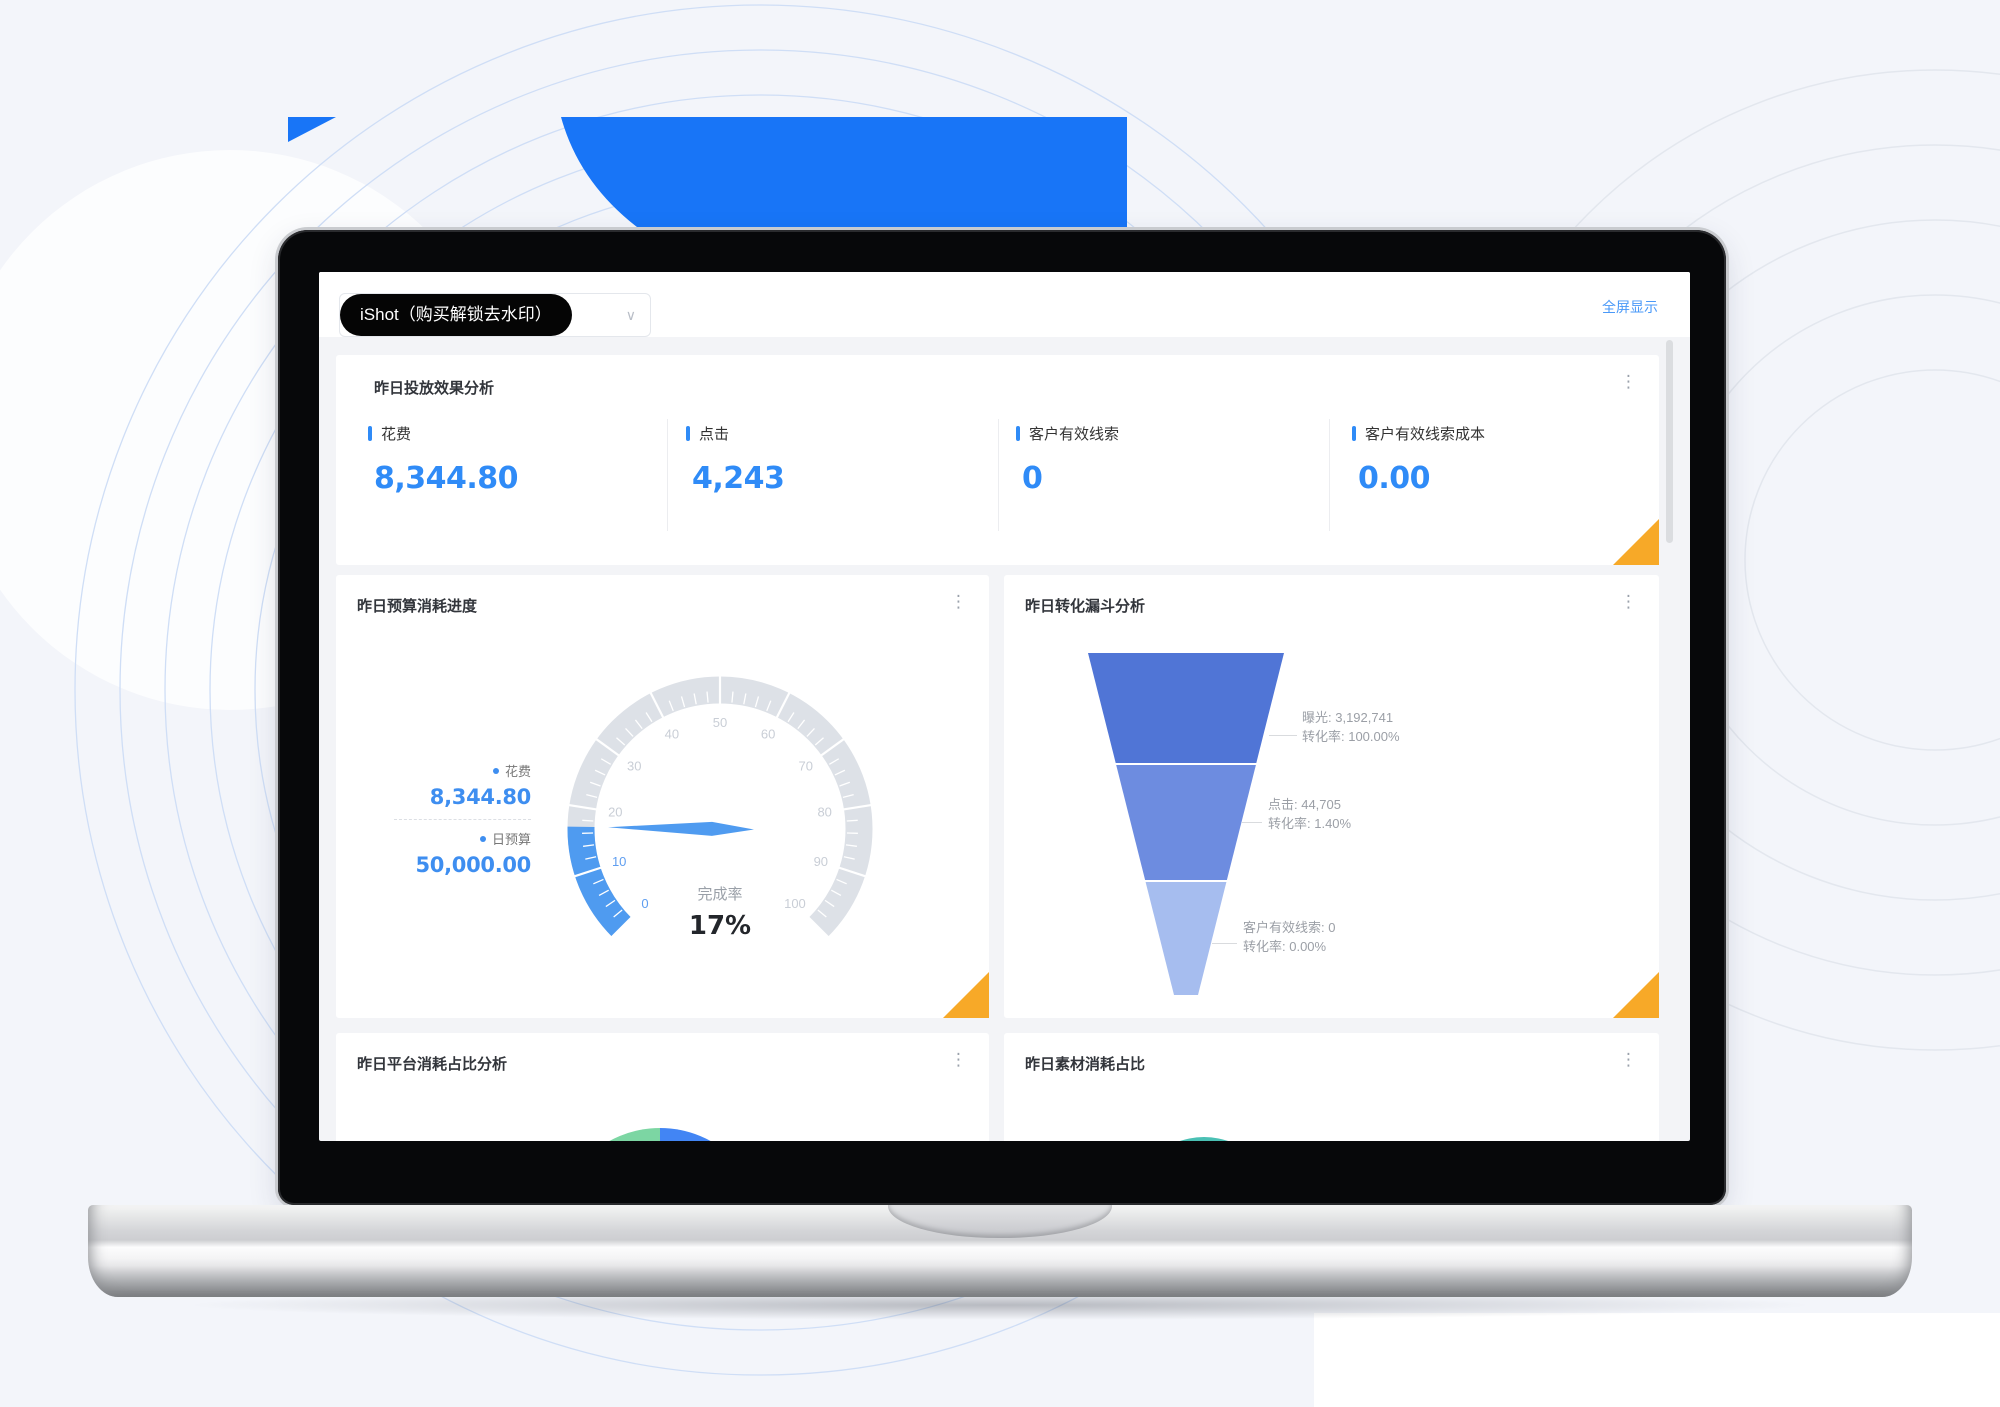  Describe the element at coordinates (851, 478) in the screenshot. I see `kpi-item-clicks: 点击 4,243` at that location.